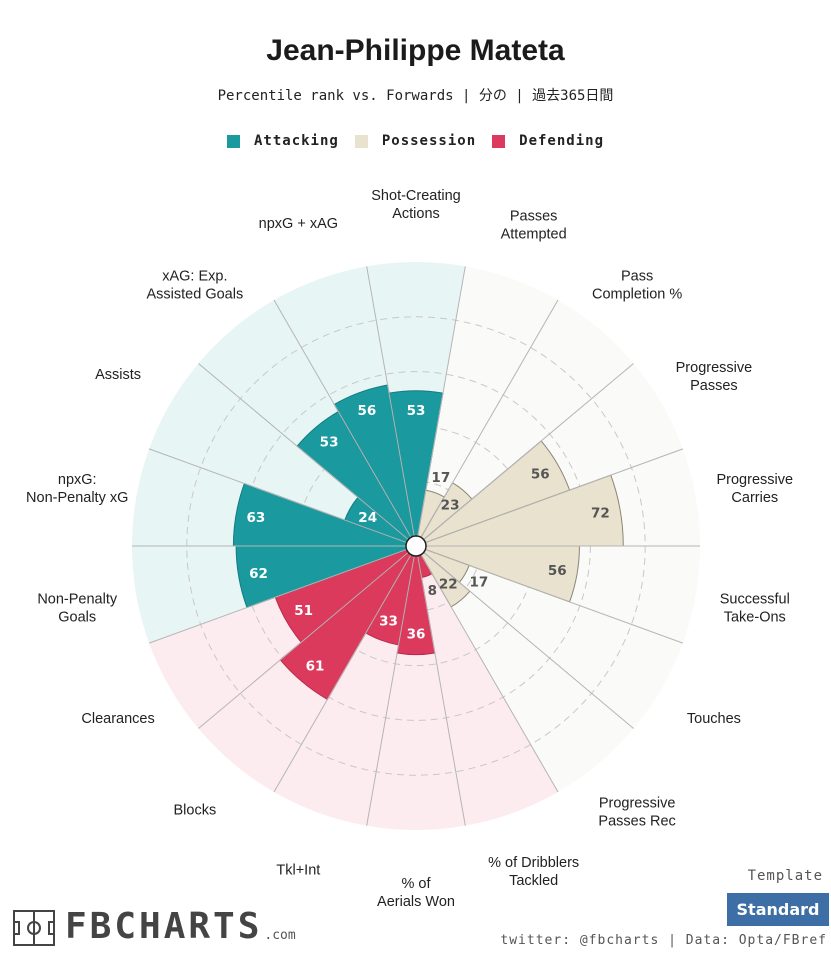 This screenshot has height=953, width=831. What do you see at coordinates (663, 940) in the screenshot?
I see `credits: twitter: @fbcharts | Data: Opta/FBref` at bounding box center [663, 940].